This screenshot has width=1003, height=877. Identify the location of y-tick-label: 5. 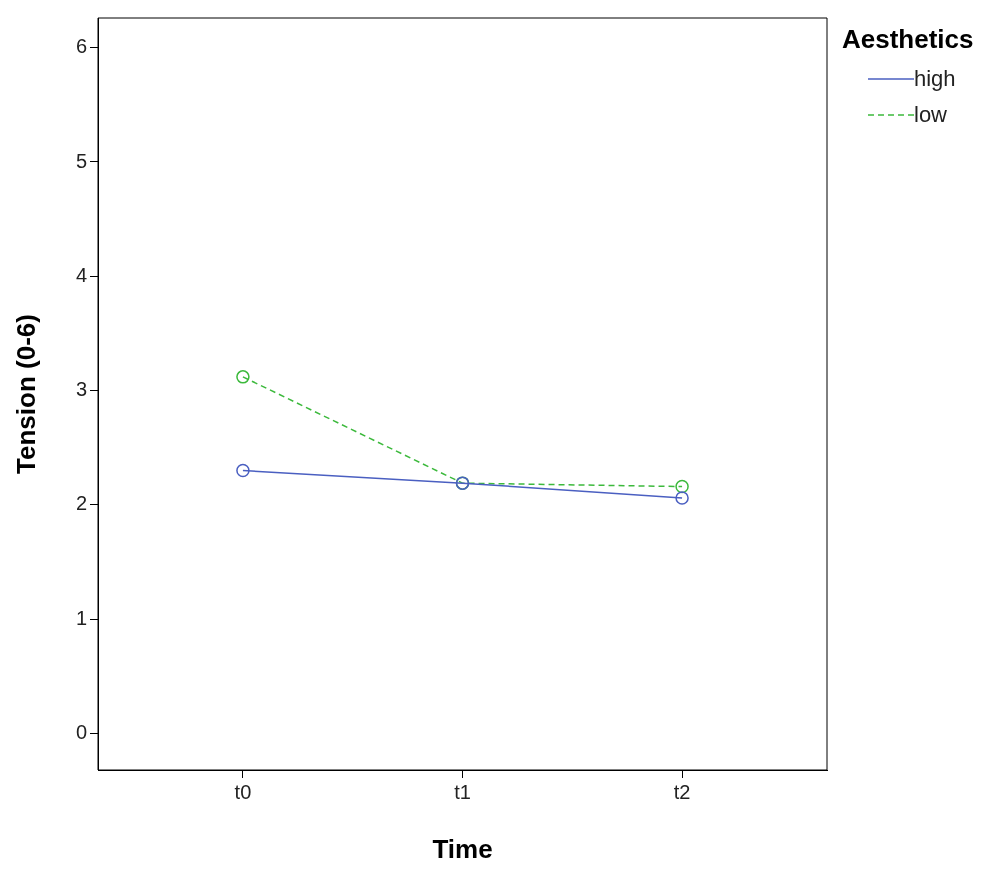
(81, 160).